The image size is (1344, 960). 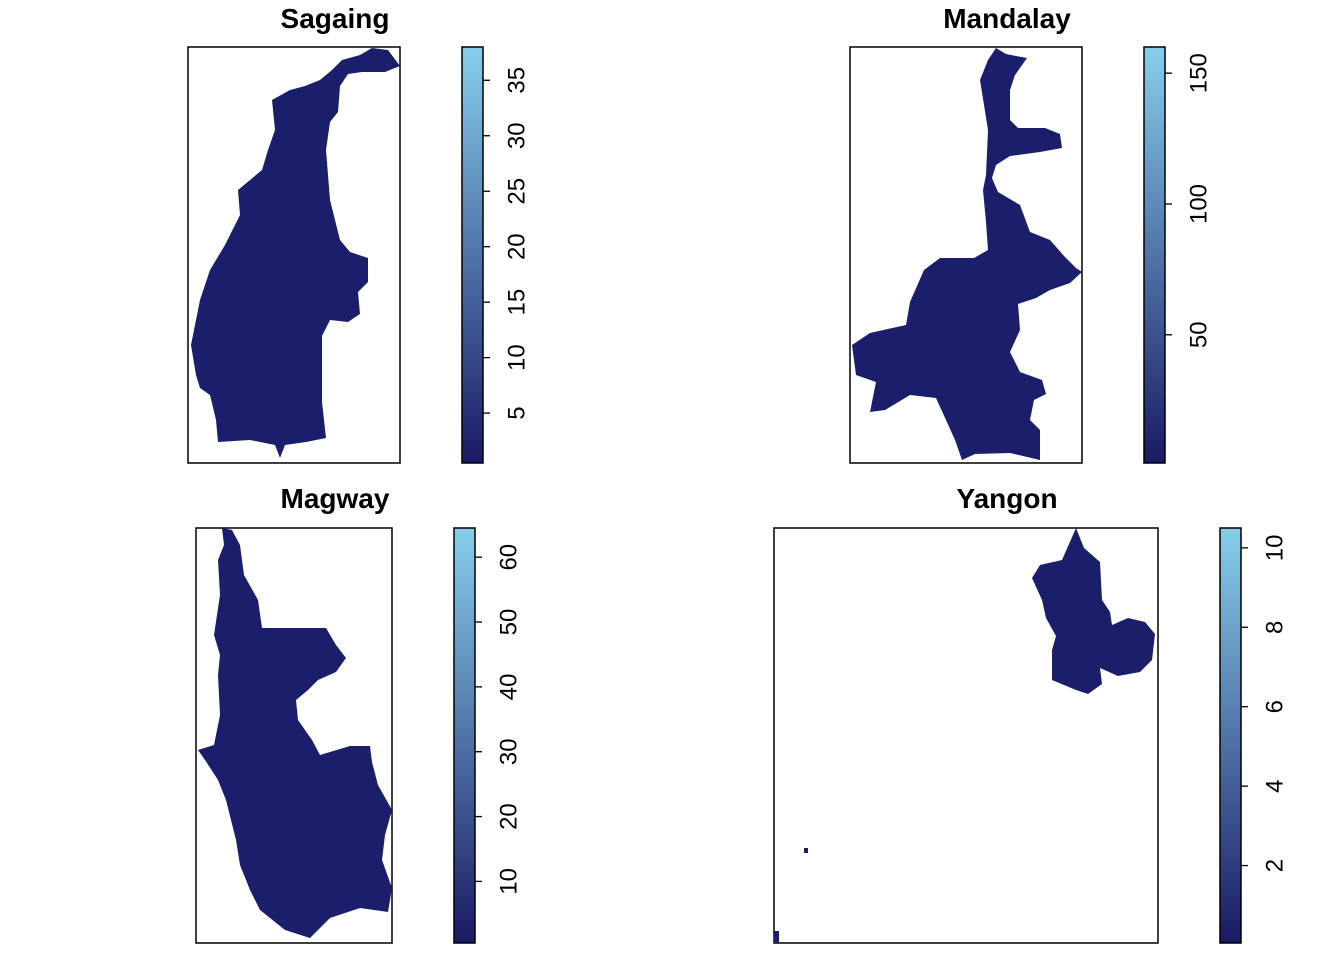 I want to click on map-frame-sagaing, so click(x=294, y=255).